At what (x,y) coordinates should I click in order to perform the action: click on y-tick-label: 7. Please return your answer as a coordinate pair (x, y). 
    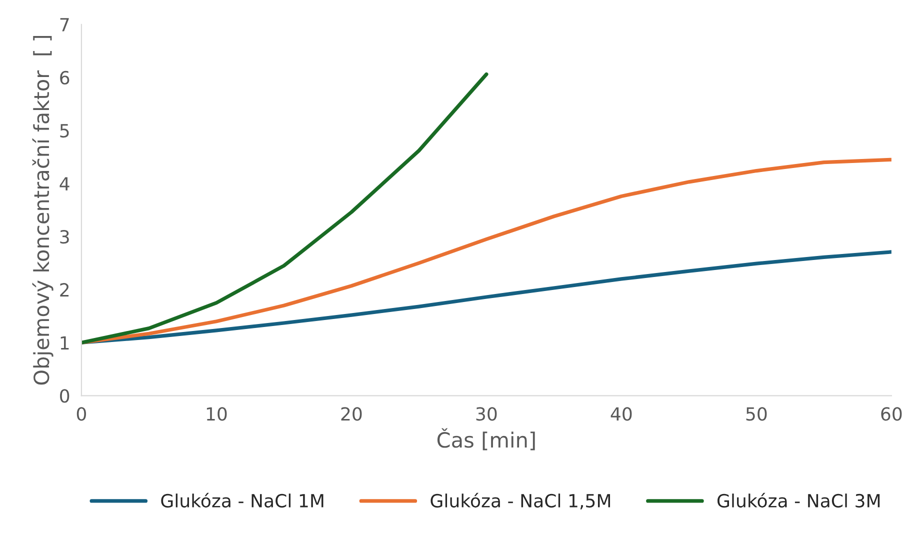
    Looking at the image, I should click on (64, 25).